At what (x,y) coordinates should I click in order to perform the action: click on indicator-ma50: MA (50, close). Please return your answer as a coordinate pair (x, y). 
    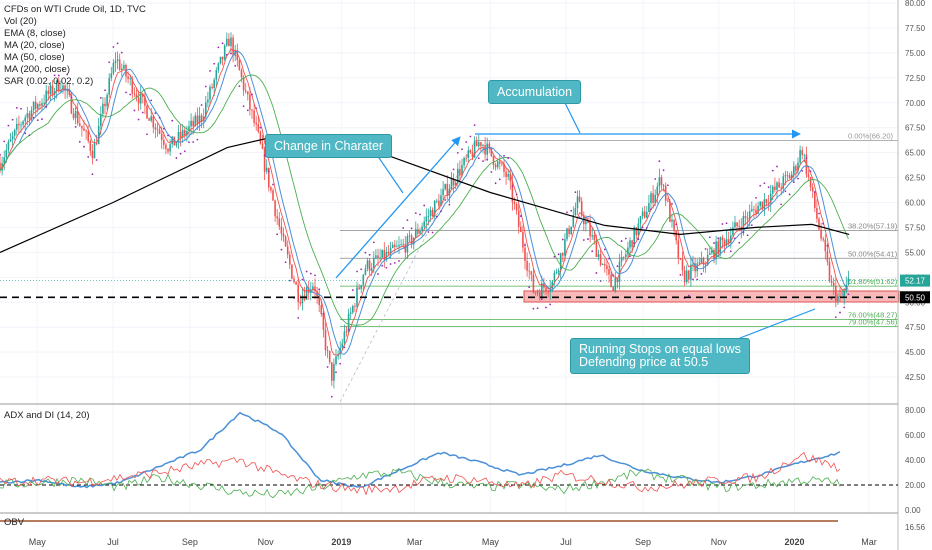
    Looking at the image, I should click on (34, 57).